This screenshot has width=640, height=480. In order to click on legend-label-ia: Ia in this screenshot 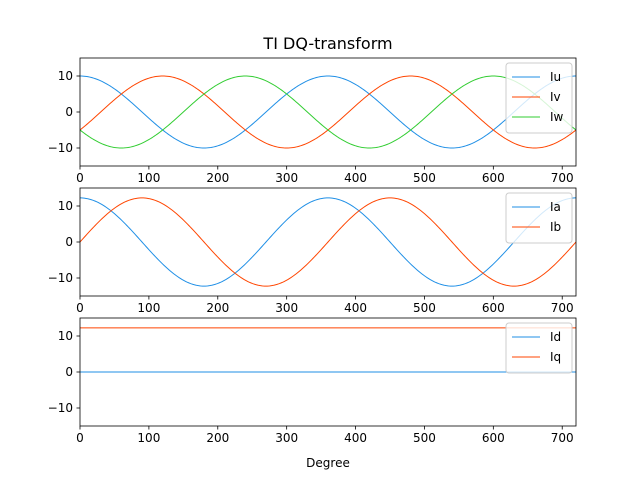, I will do `click(555, 207)`.